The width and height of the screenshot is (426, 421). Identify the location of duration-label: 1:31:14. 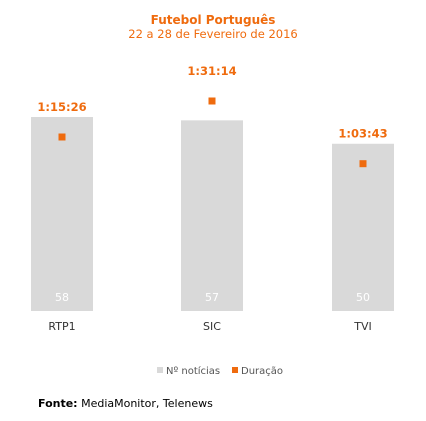
(211, 71).